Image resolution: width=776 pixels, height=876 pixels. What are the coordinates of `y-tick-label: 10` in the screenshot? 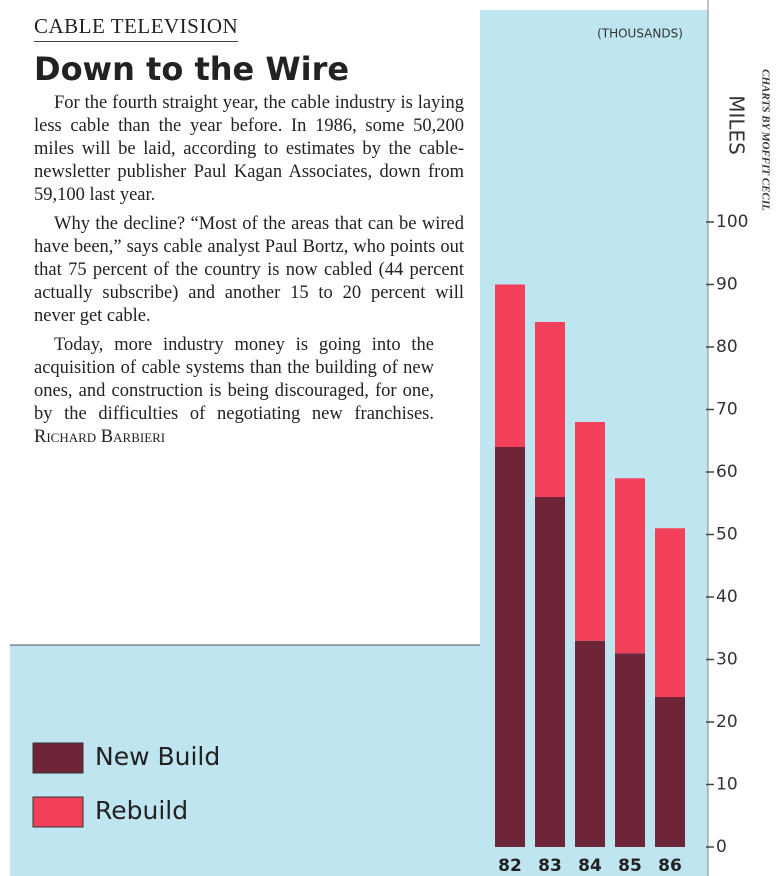 It's located at (727, 785).